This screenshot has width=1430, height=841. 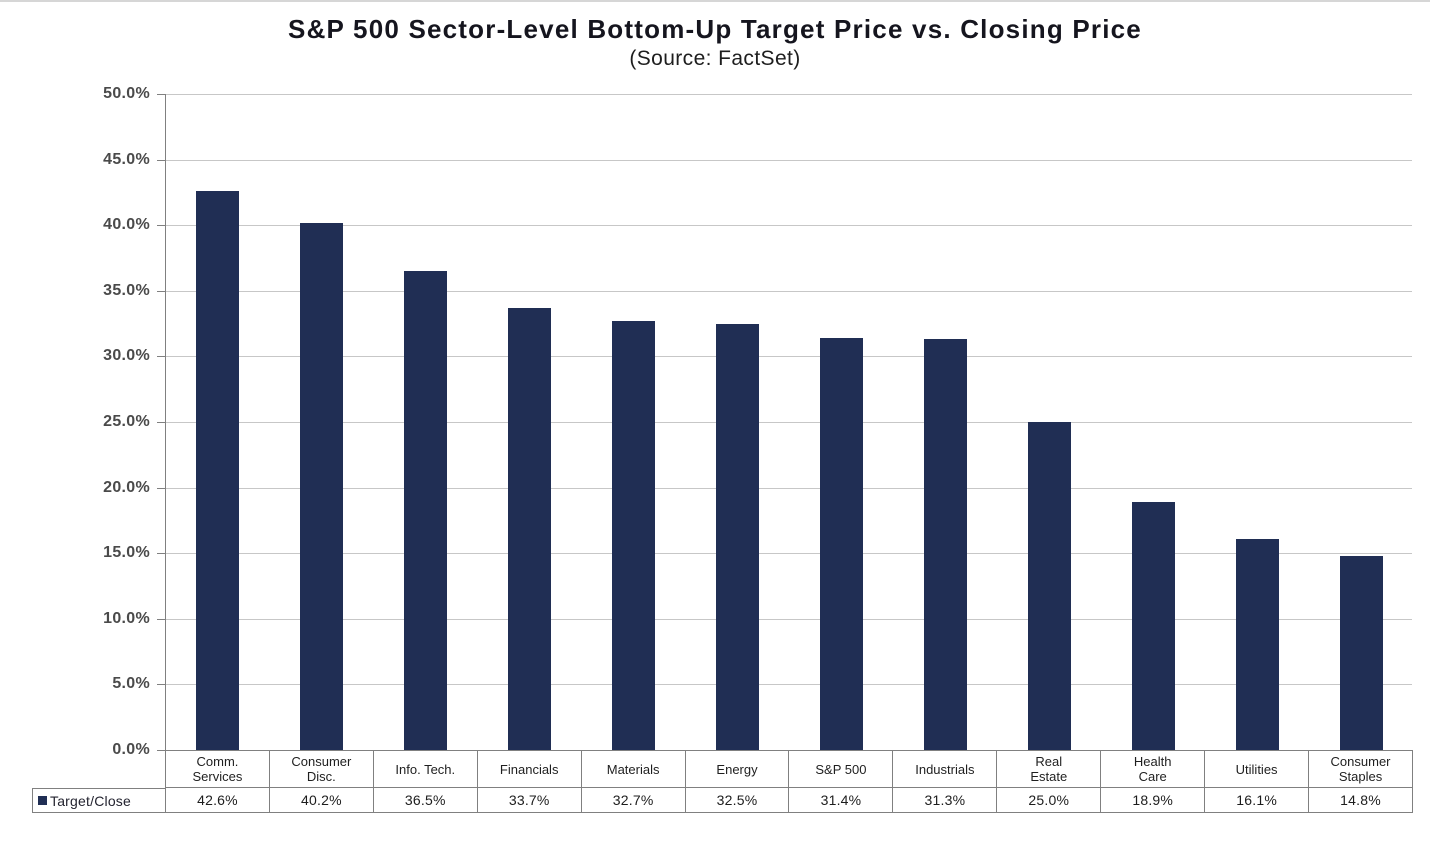 What do you see at coordinates (131, 684) in the screenshot?
I see `y-axis-label: 5.0%` at bounding box center [131, 684].